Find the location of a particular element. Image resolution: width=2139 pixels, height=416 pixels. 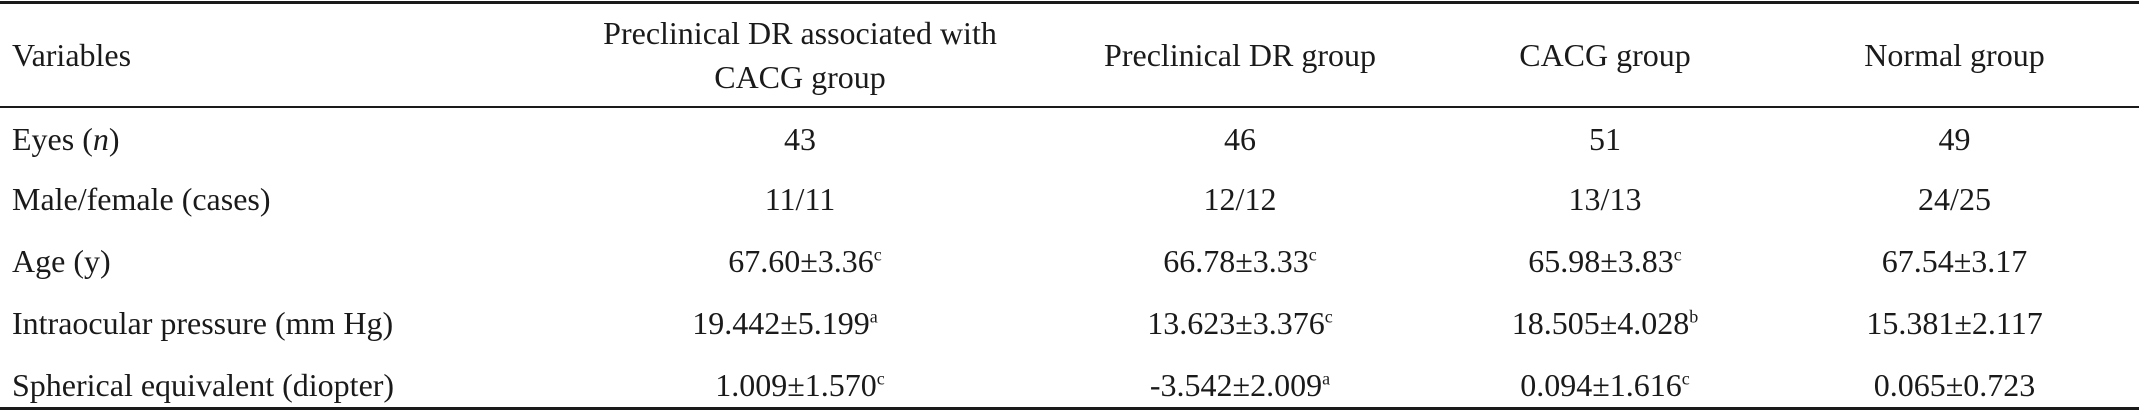

table-cell: 1.009±1.570c is located at coordinates (785, 385).